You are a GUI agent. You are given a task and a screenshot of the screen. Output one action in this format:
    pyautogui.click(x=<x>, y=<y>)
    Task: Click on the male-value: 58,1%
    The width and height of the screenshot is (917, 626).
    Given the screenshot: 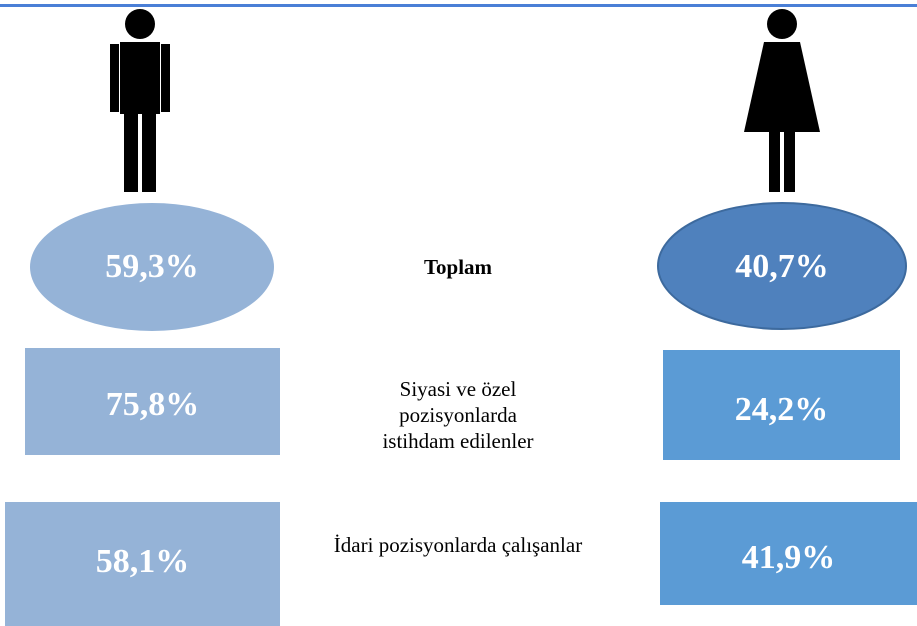 What is the action you would take?
    pyautogui.click(x=142, y=561)
    